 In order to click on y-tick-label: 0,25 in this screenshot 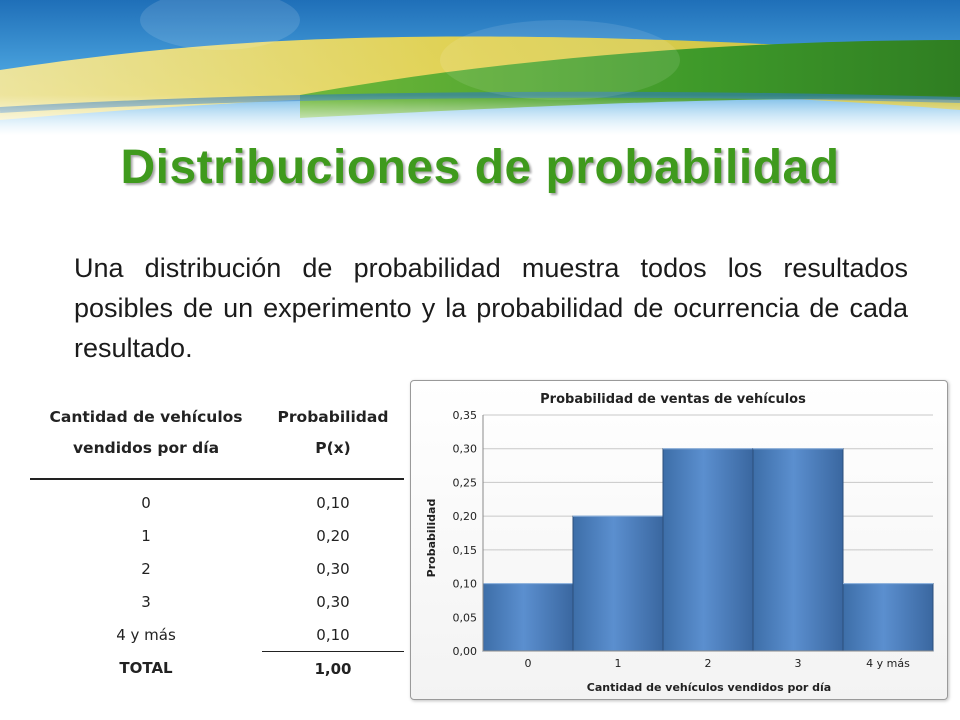, I will do `click(465, 482)`.